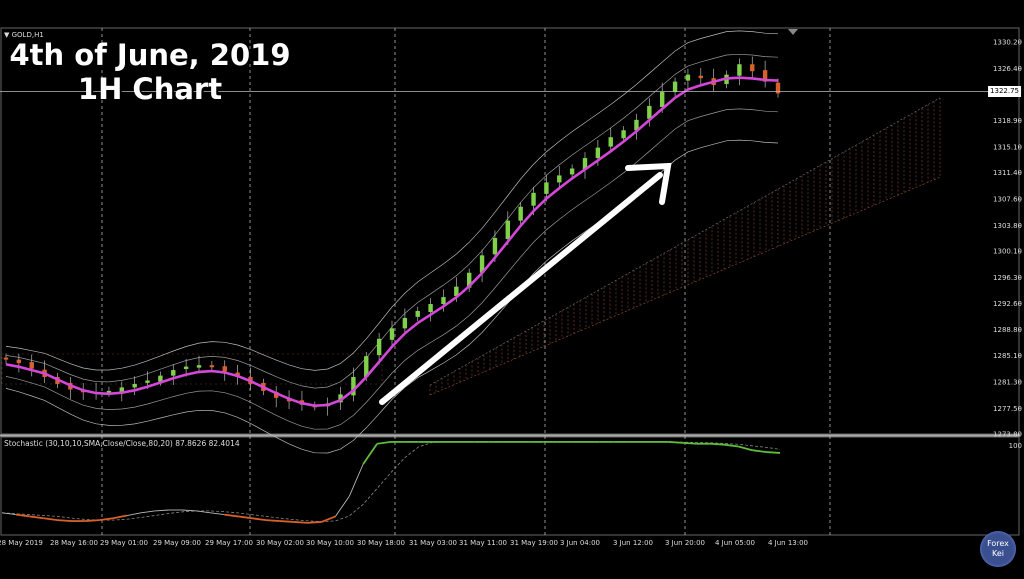  Describe the element at coordinates (1007, 304) in the screenshot. I see `price-tick-label: 1292.60` at that location.